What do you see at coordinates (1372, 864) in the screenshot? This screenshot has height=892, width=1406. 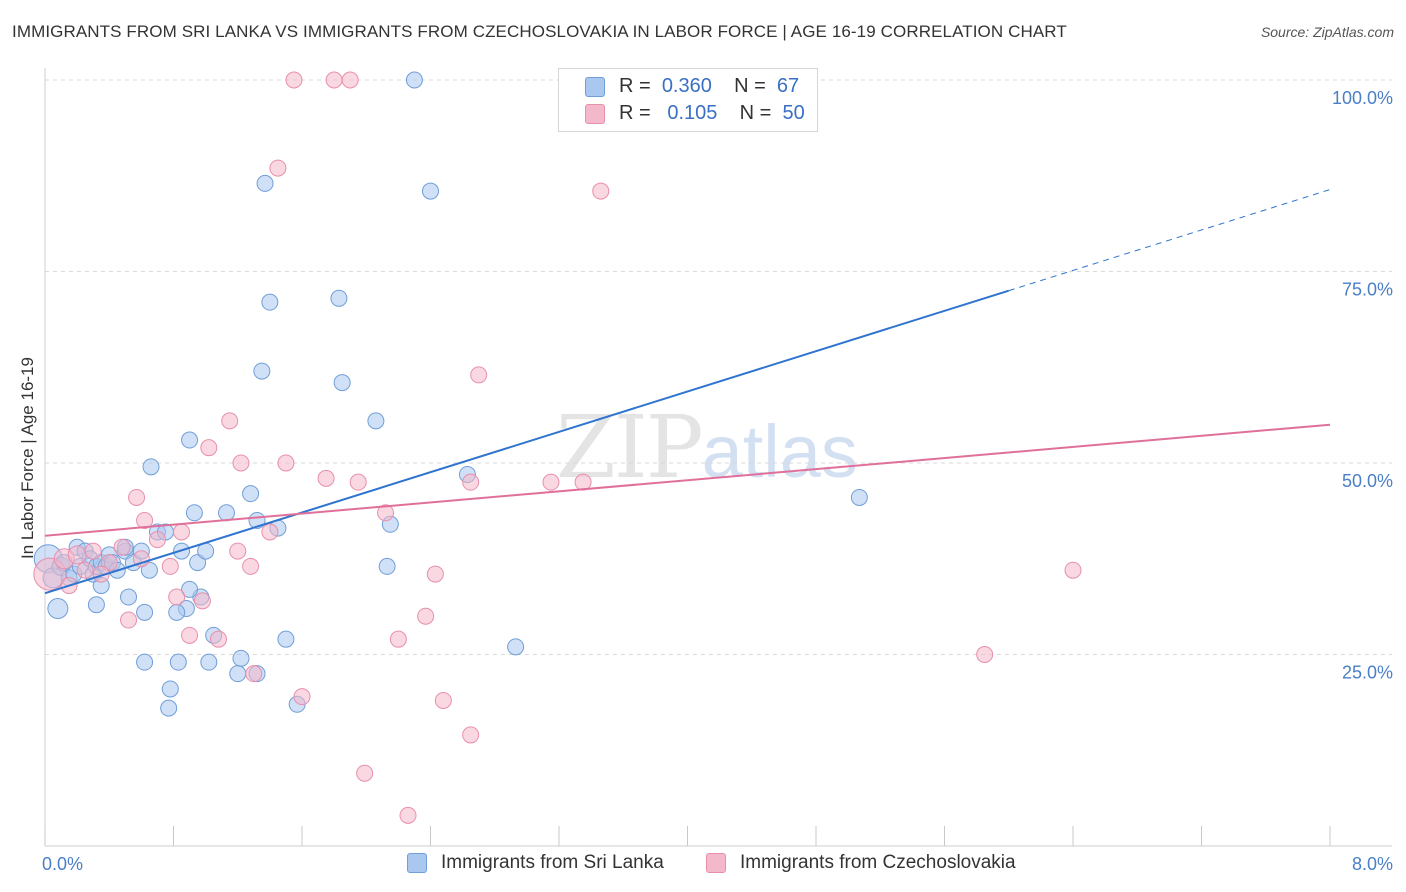 I see `x-tick-label-max: 8.0%` at bounding box center [1372, 864].